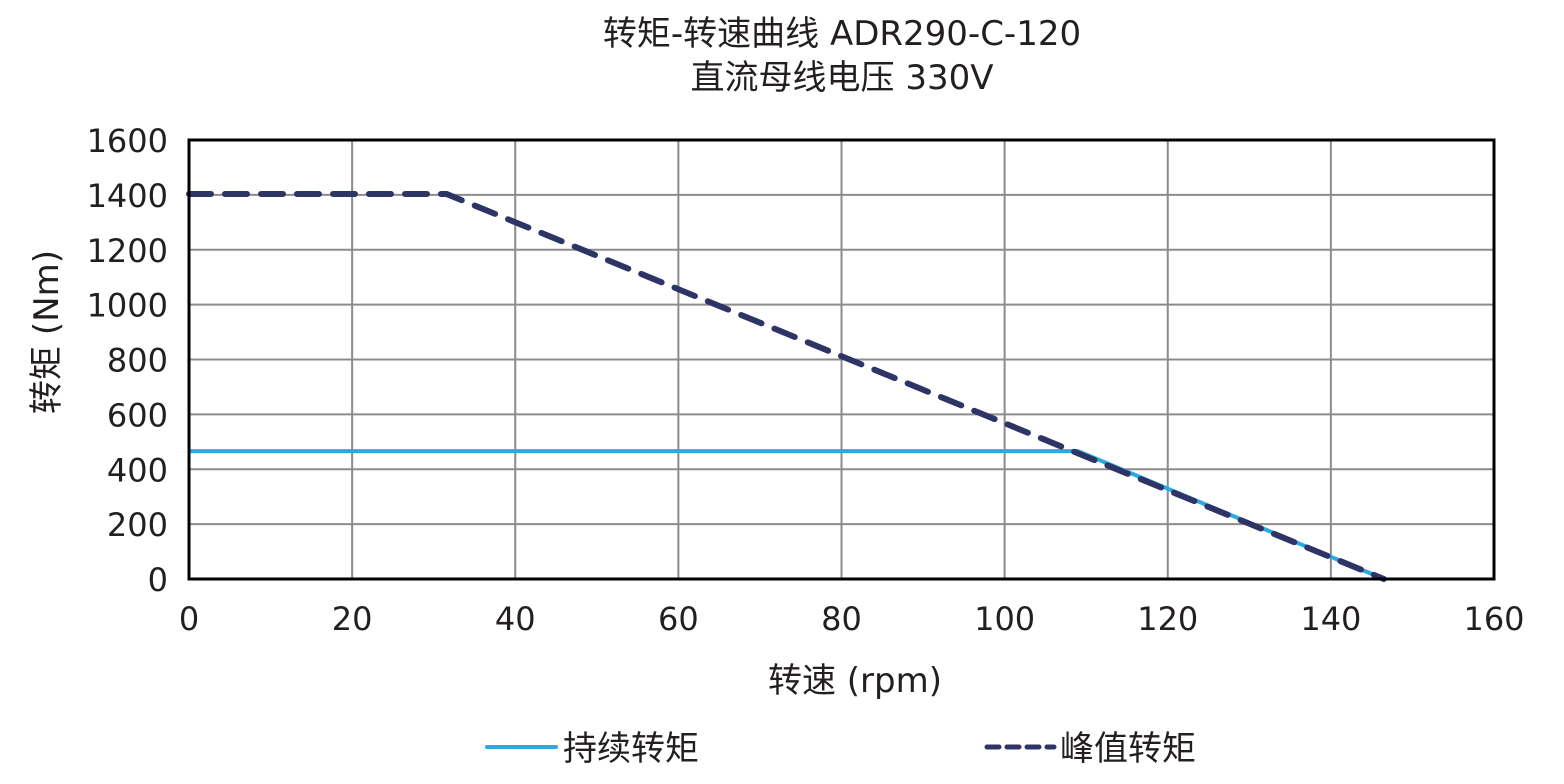 The height and width of the screenshot is (784, 1564). I want to click on x-tick-label: 80, so click(841, 619).